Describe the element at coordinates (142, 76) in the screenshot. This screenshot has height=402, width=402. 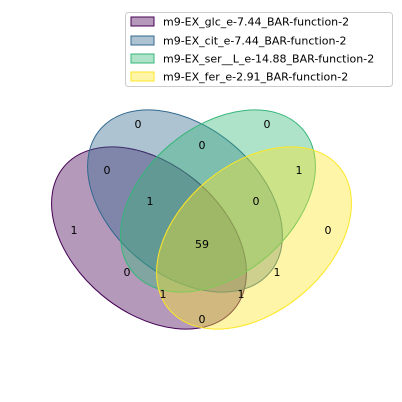
I see `legend-swatch-fer` at that location.